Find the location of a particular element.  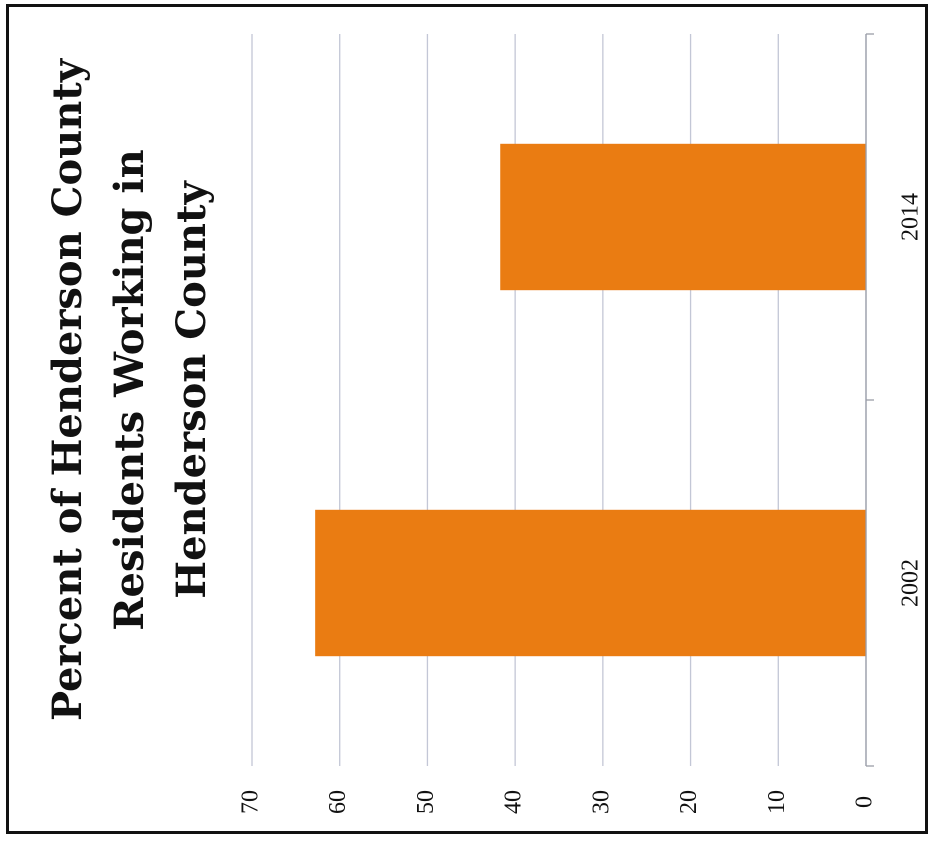

tick-label-50: 50 is located at coordinates (426, 802).